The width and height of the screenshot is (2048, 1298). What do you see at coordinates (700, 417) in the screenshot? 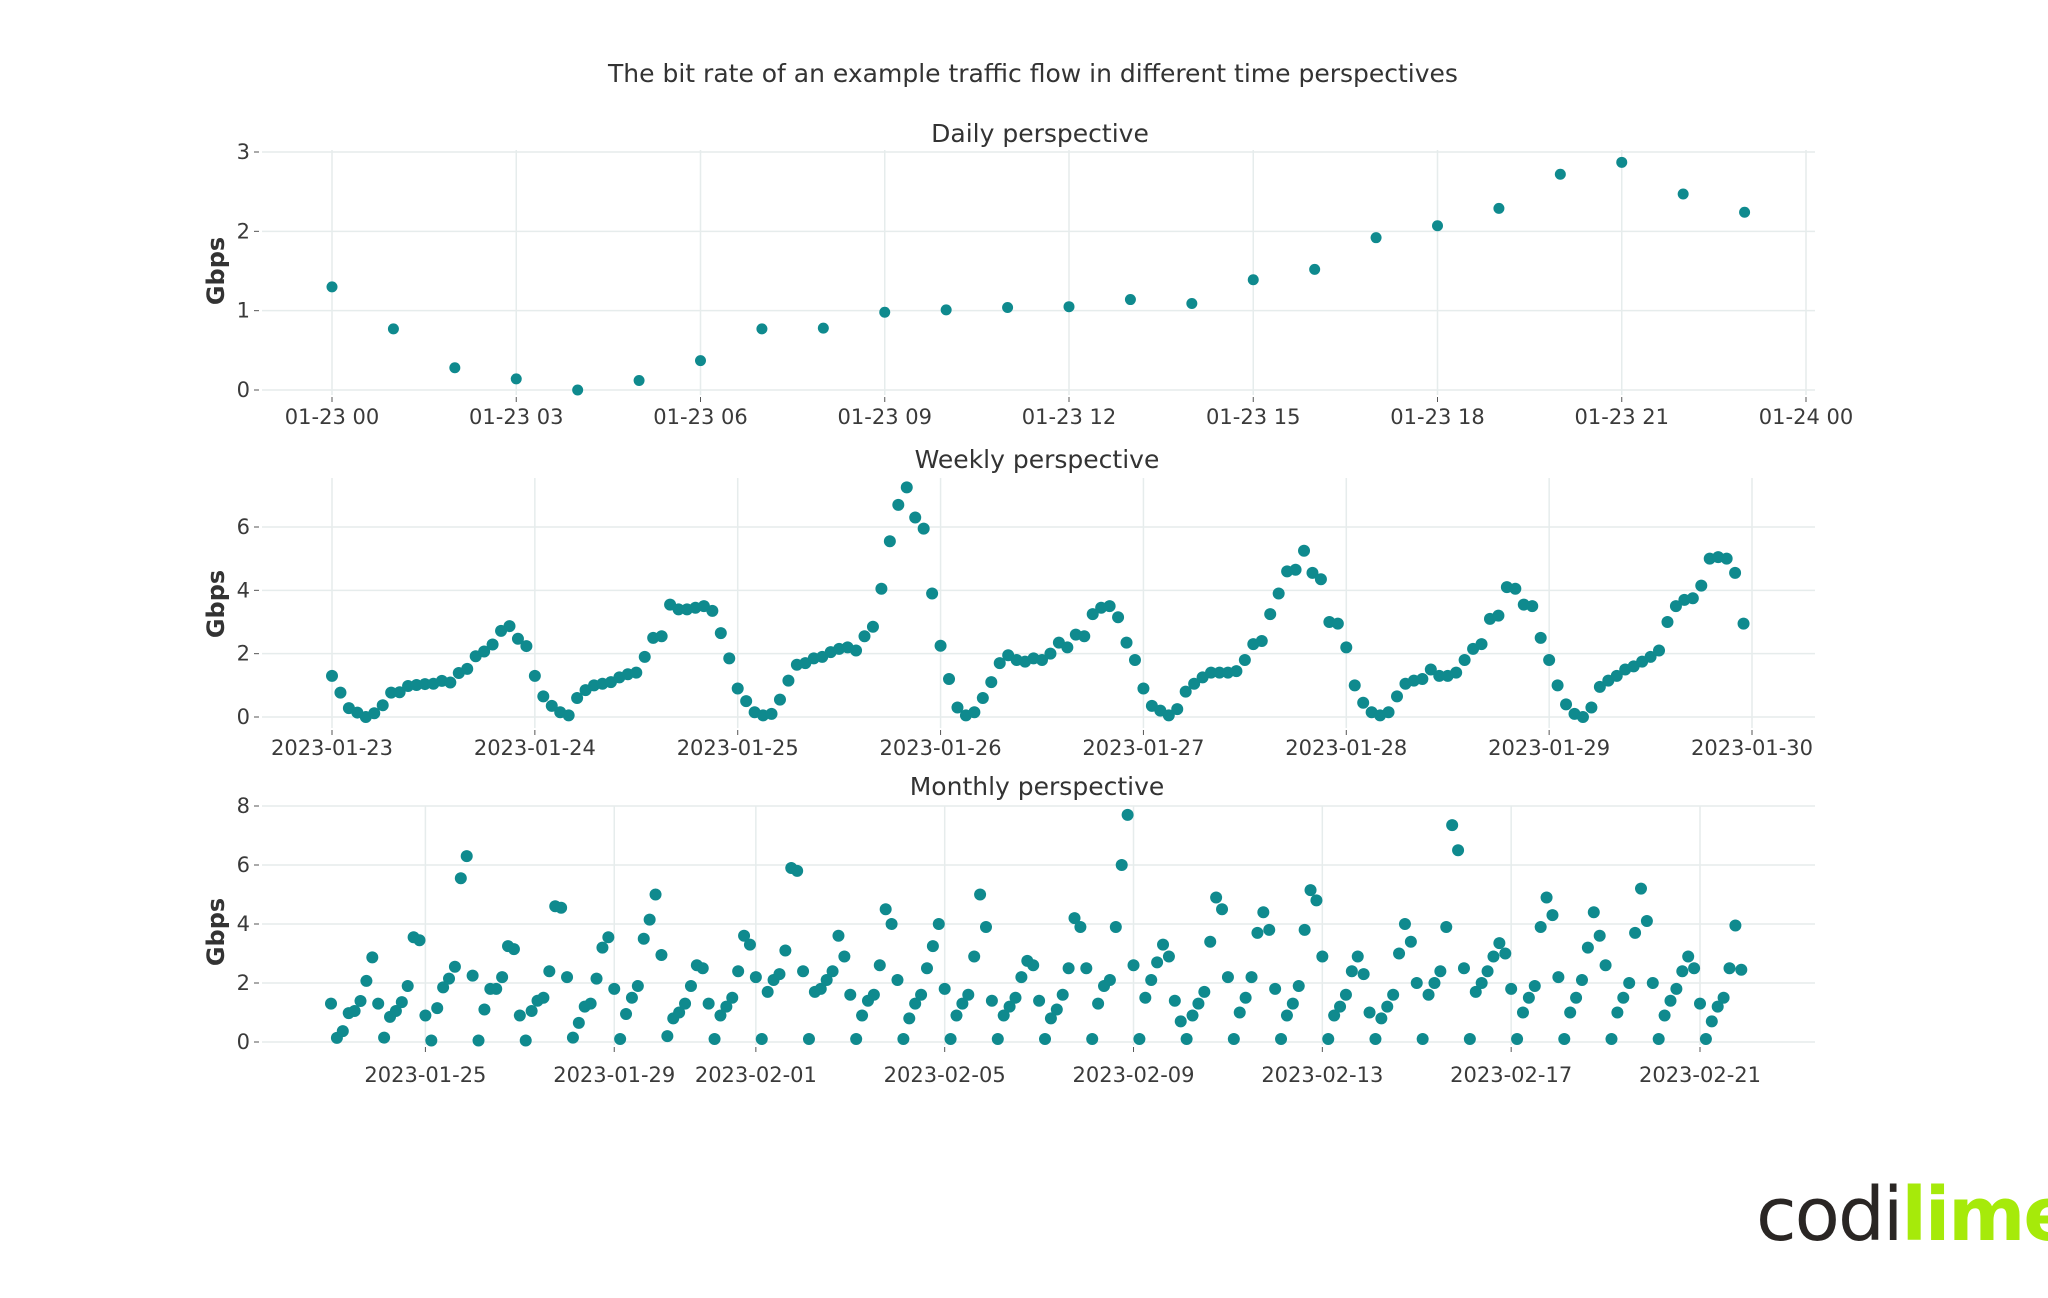
I see `daily-x-tick-label: 01-23 06` at bounding box center [700, 417].